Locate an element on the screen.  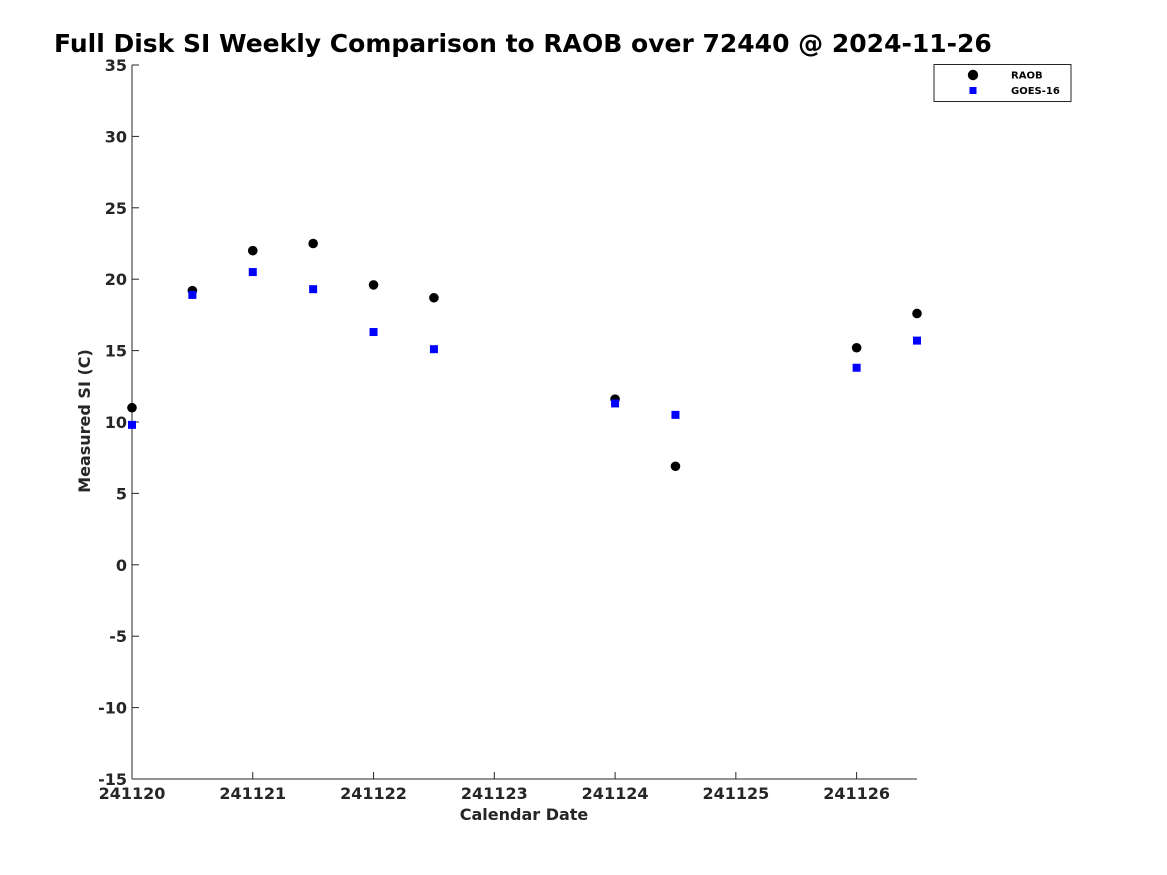
y-tick-label: 5 is located at coordinates (121, 493).